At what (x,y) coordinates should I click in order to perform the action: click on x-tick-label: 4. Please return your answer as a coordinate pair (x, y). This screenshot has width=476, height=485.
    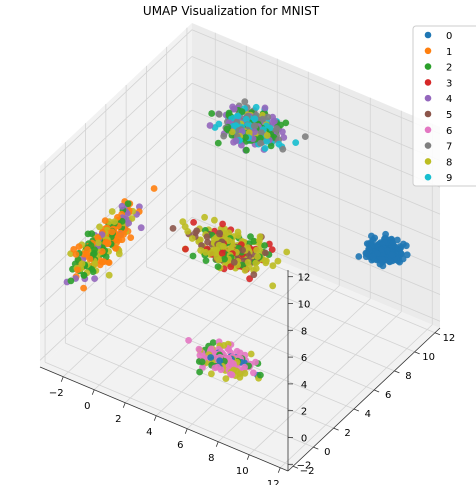
    Looking at the image, I should click on (149, 432).